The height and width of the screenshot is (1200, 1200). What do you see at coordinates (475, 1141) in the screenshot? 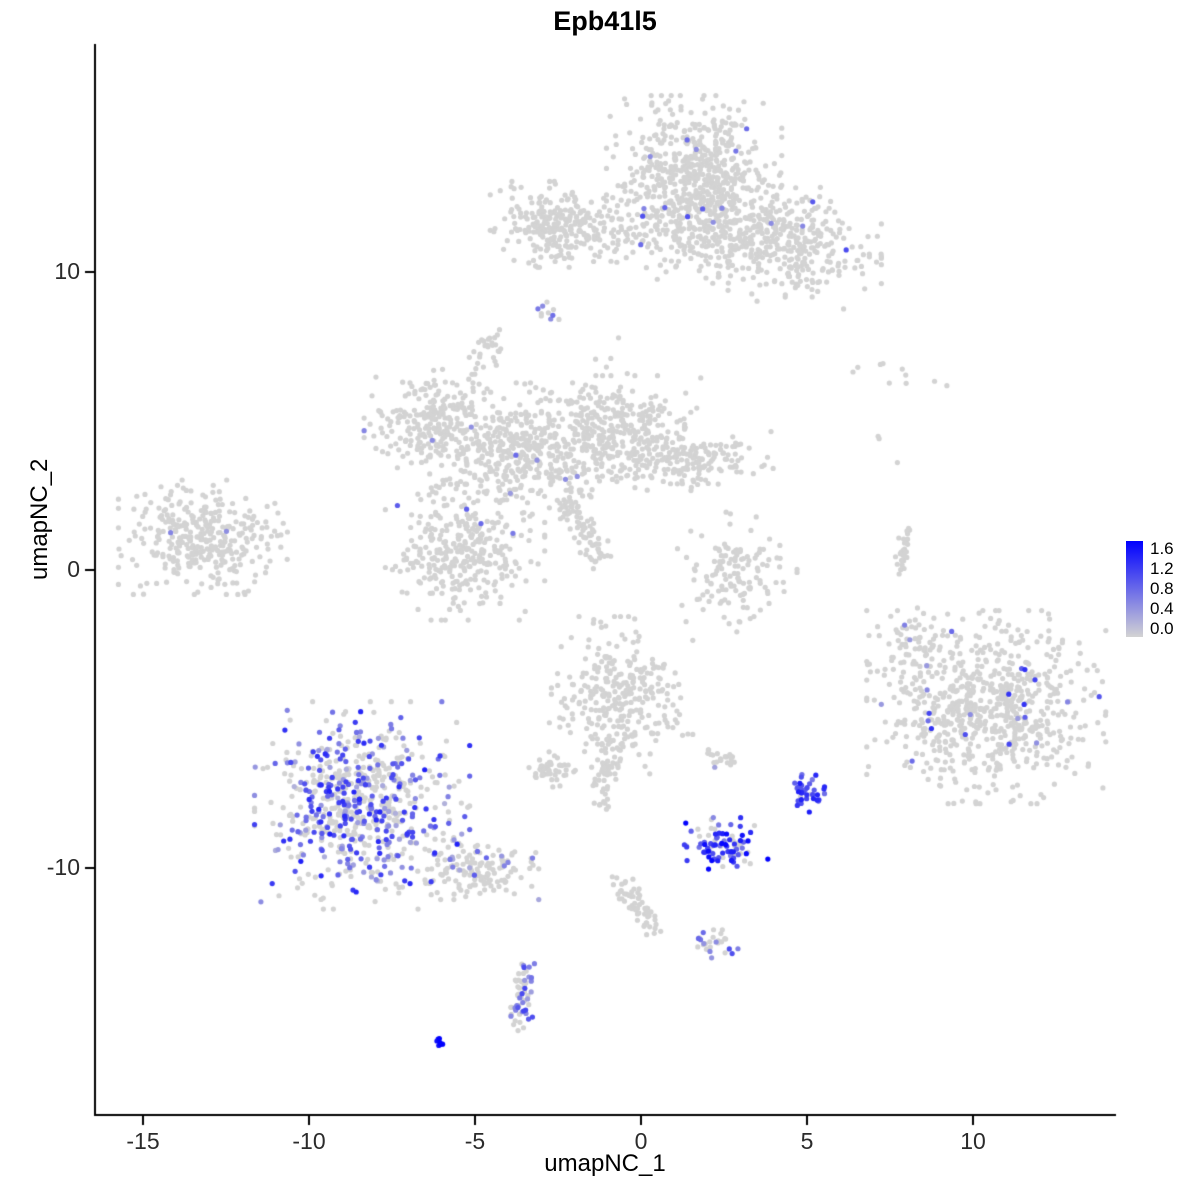
I see `x-tick-label: -5` at bounding box center [475, 1141].